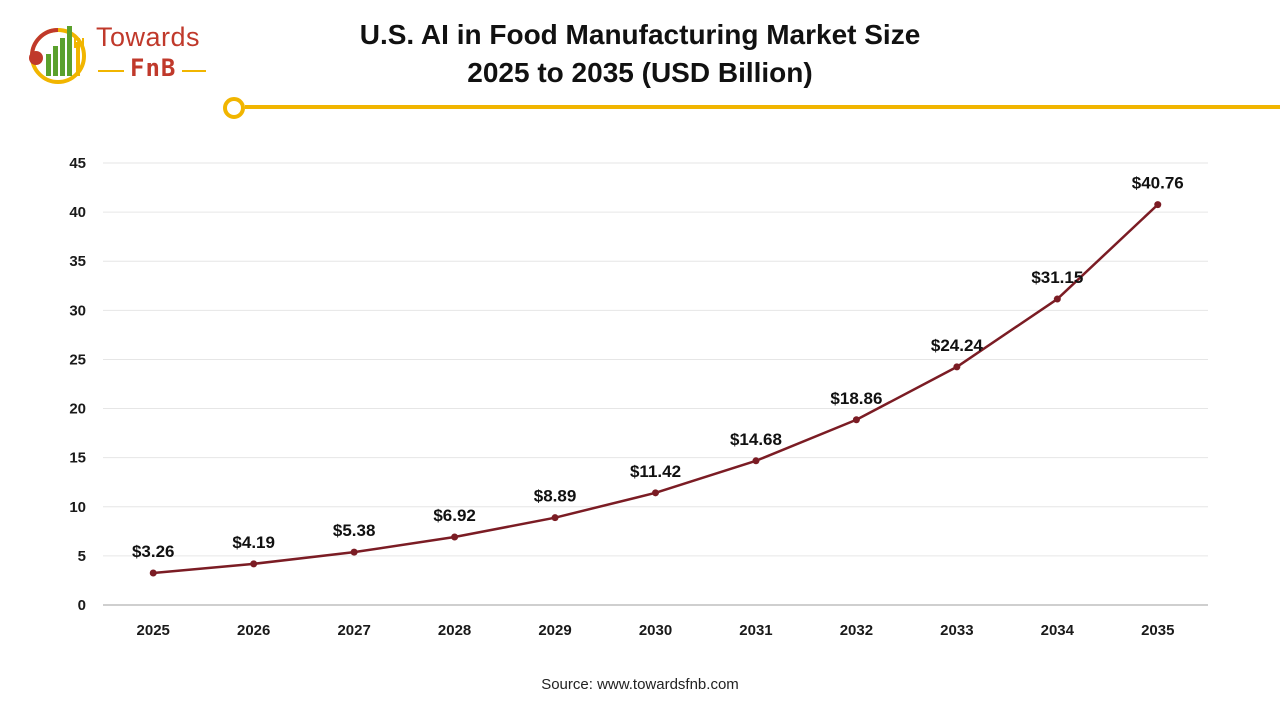 This screenshot has width=1280, height=720. Describe the element at coordinates (82, 556) in the screenshot. I see `y-tick-label: 5` at that location.